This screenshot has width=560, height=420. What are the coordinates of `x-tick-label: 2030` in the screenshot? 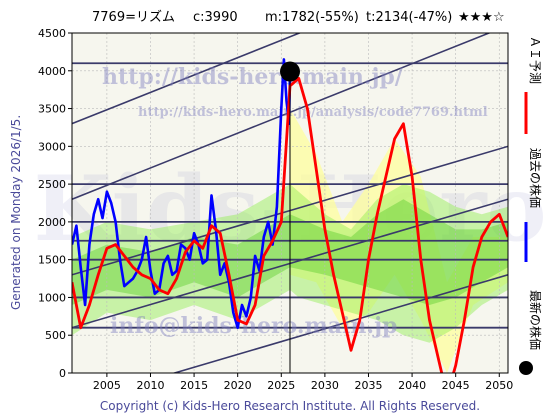 It's located at (325, 385).